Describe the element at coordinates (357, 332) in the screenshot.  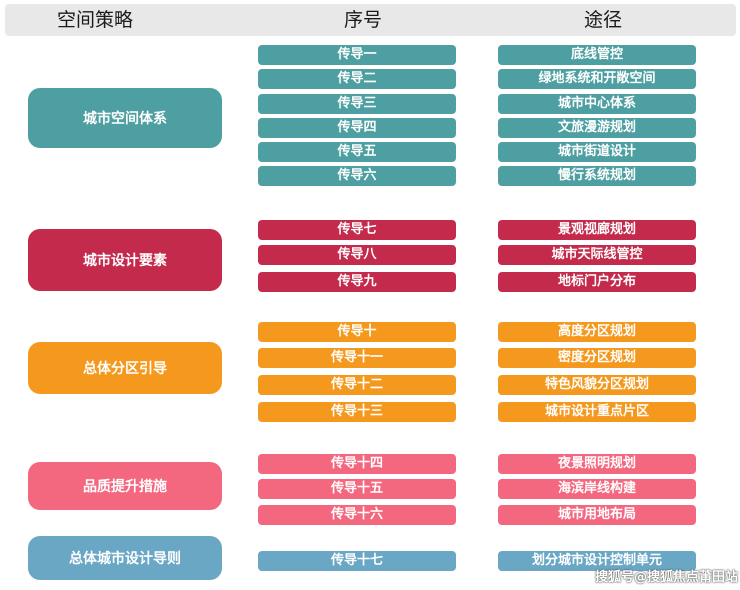
I see `sequence-pill: 传导十` at that location.